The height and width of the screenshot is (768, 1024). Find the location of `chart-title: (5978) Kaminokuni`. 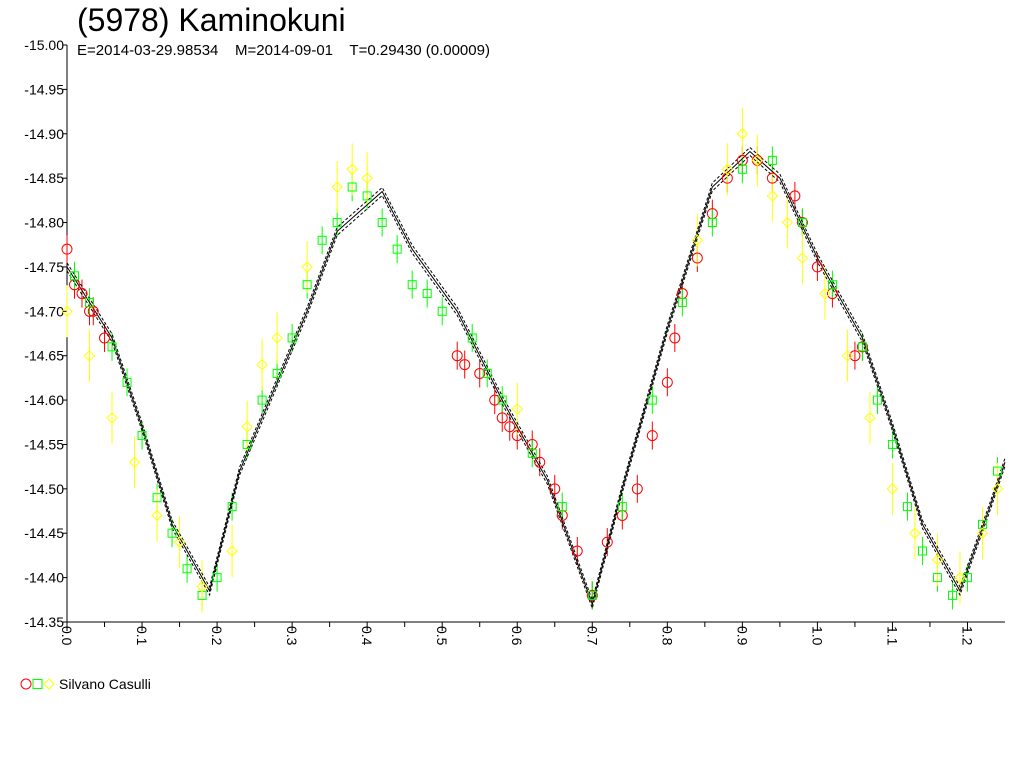

chart-title: (5978) Kaminokuni is located at coordinates (211, 20).